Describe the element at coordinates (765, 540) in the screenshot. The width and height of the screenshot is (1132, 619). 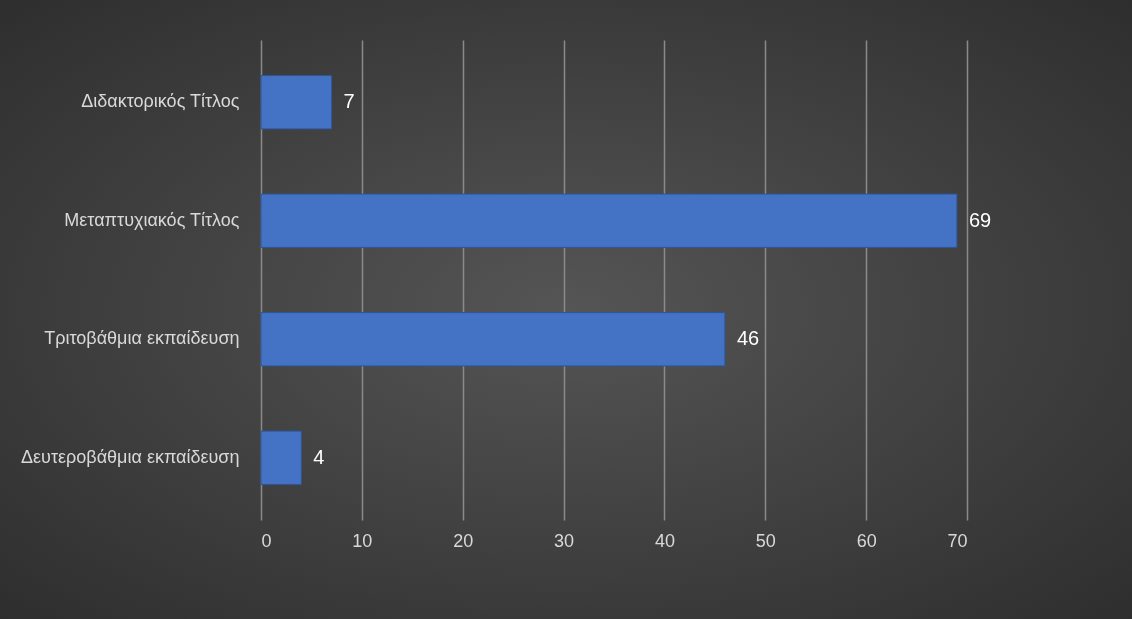
I see `x-tick-label: 50` at that location.